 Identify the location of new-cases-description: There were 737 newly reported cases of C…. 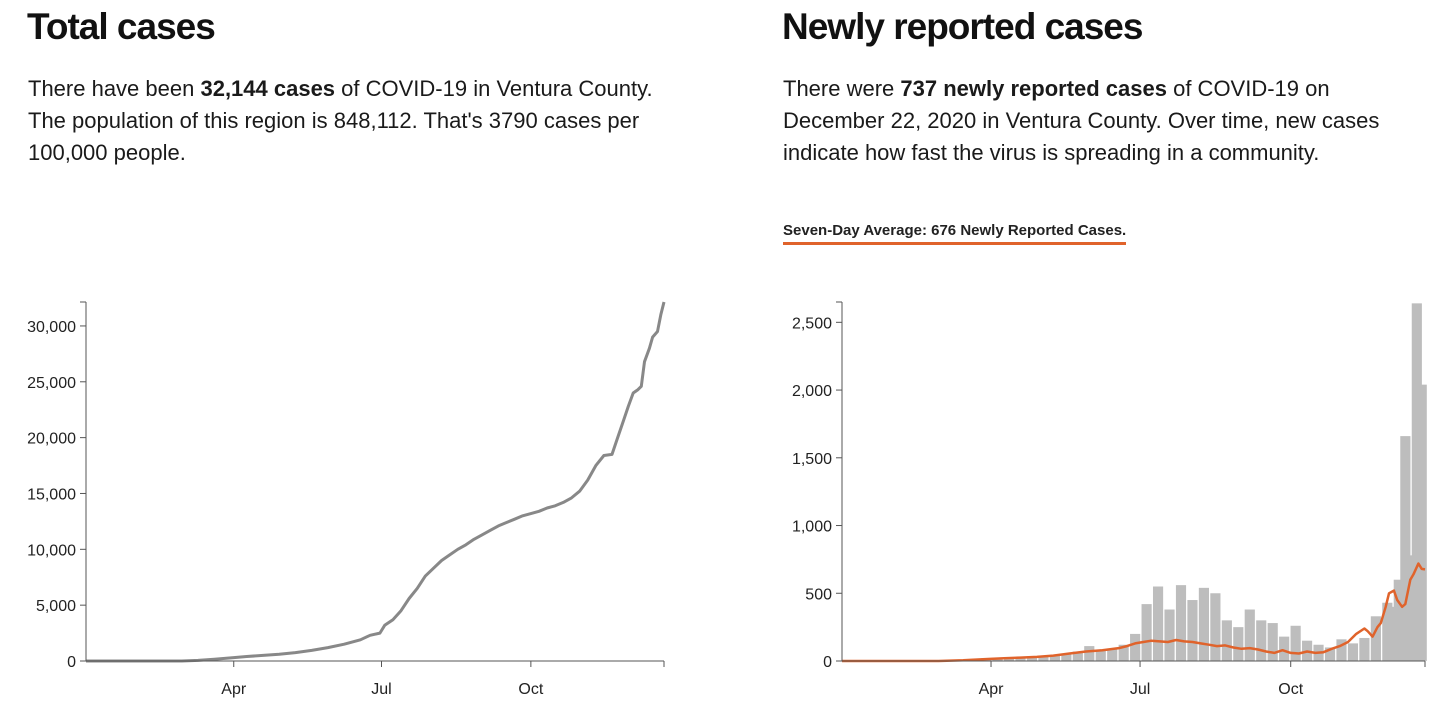
(1108, 121).